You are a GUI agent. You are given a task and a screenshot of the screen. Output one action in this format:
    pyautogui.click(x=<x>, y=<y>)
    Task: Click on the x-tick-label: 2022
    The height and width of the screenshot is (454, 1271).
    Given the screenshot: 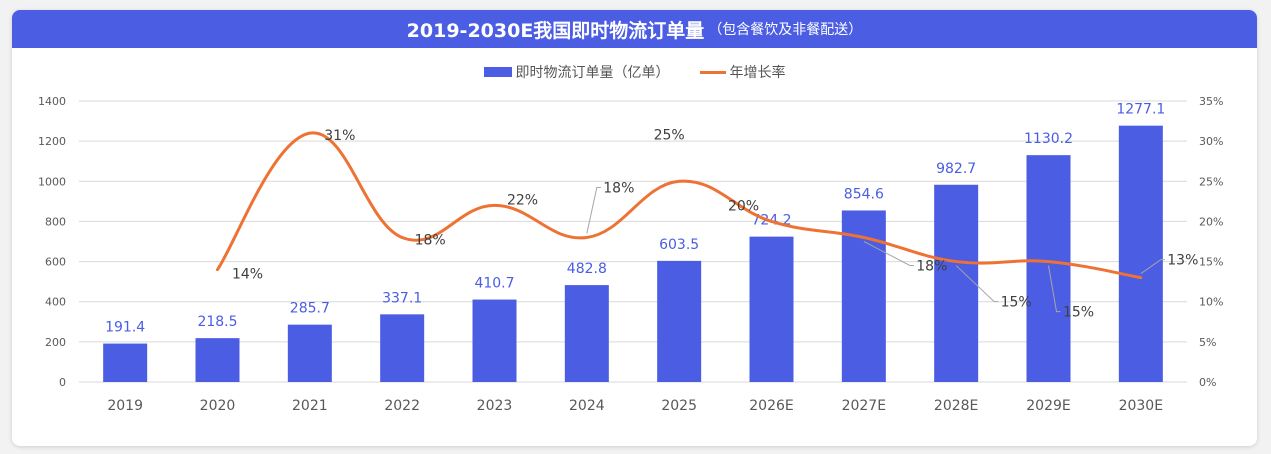 What is the action you would take?
    pyautogui.click(x=402, y=406)
    